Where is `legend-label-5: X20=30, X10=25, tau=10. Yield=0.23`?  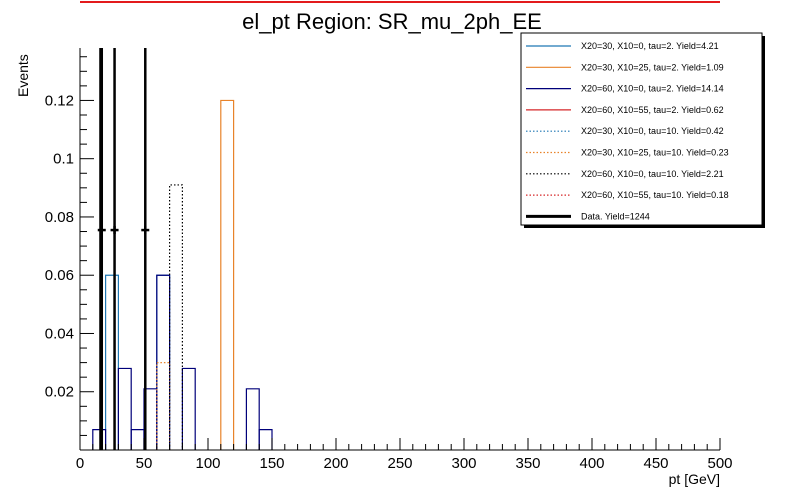 legend-label-5: X20=30, X10=25, tau=10. Yield=0.23 is located at coordinates (655, 153).